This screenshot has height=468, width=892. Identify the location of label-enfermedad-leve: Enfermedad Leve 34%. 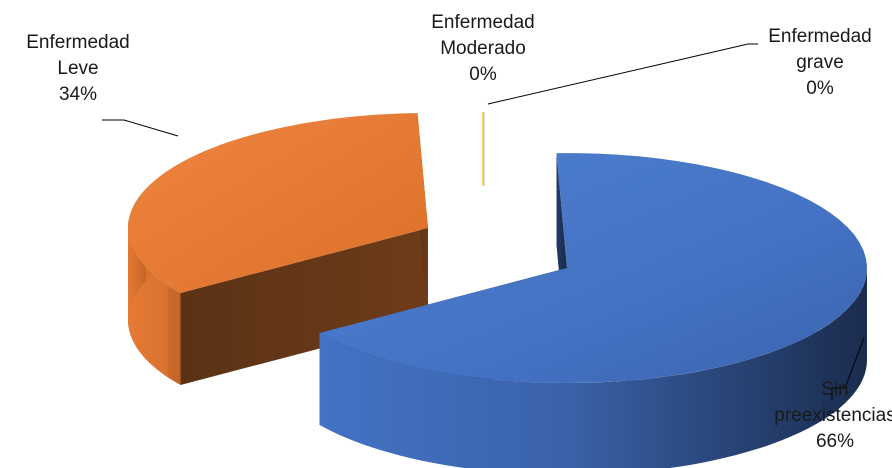
(78, 68).